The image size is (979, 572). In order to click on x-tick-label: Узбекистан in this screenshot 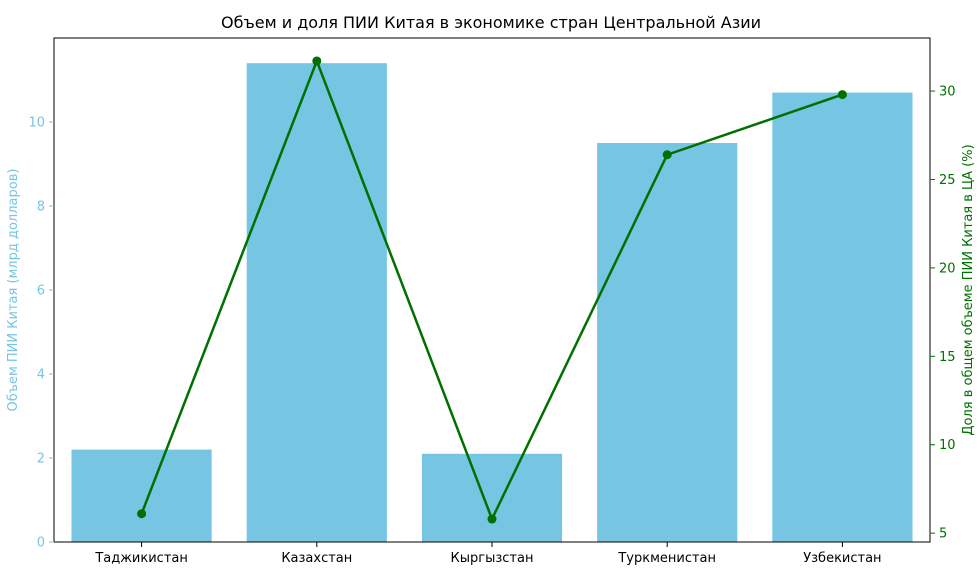, I will do `click(842, 558)`.